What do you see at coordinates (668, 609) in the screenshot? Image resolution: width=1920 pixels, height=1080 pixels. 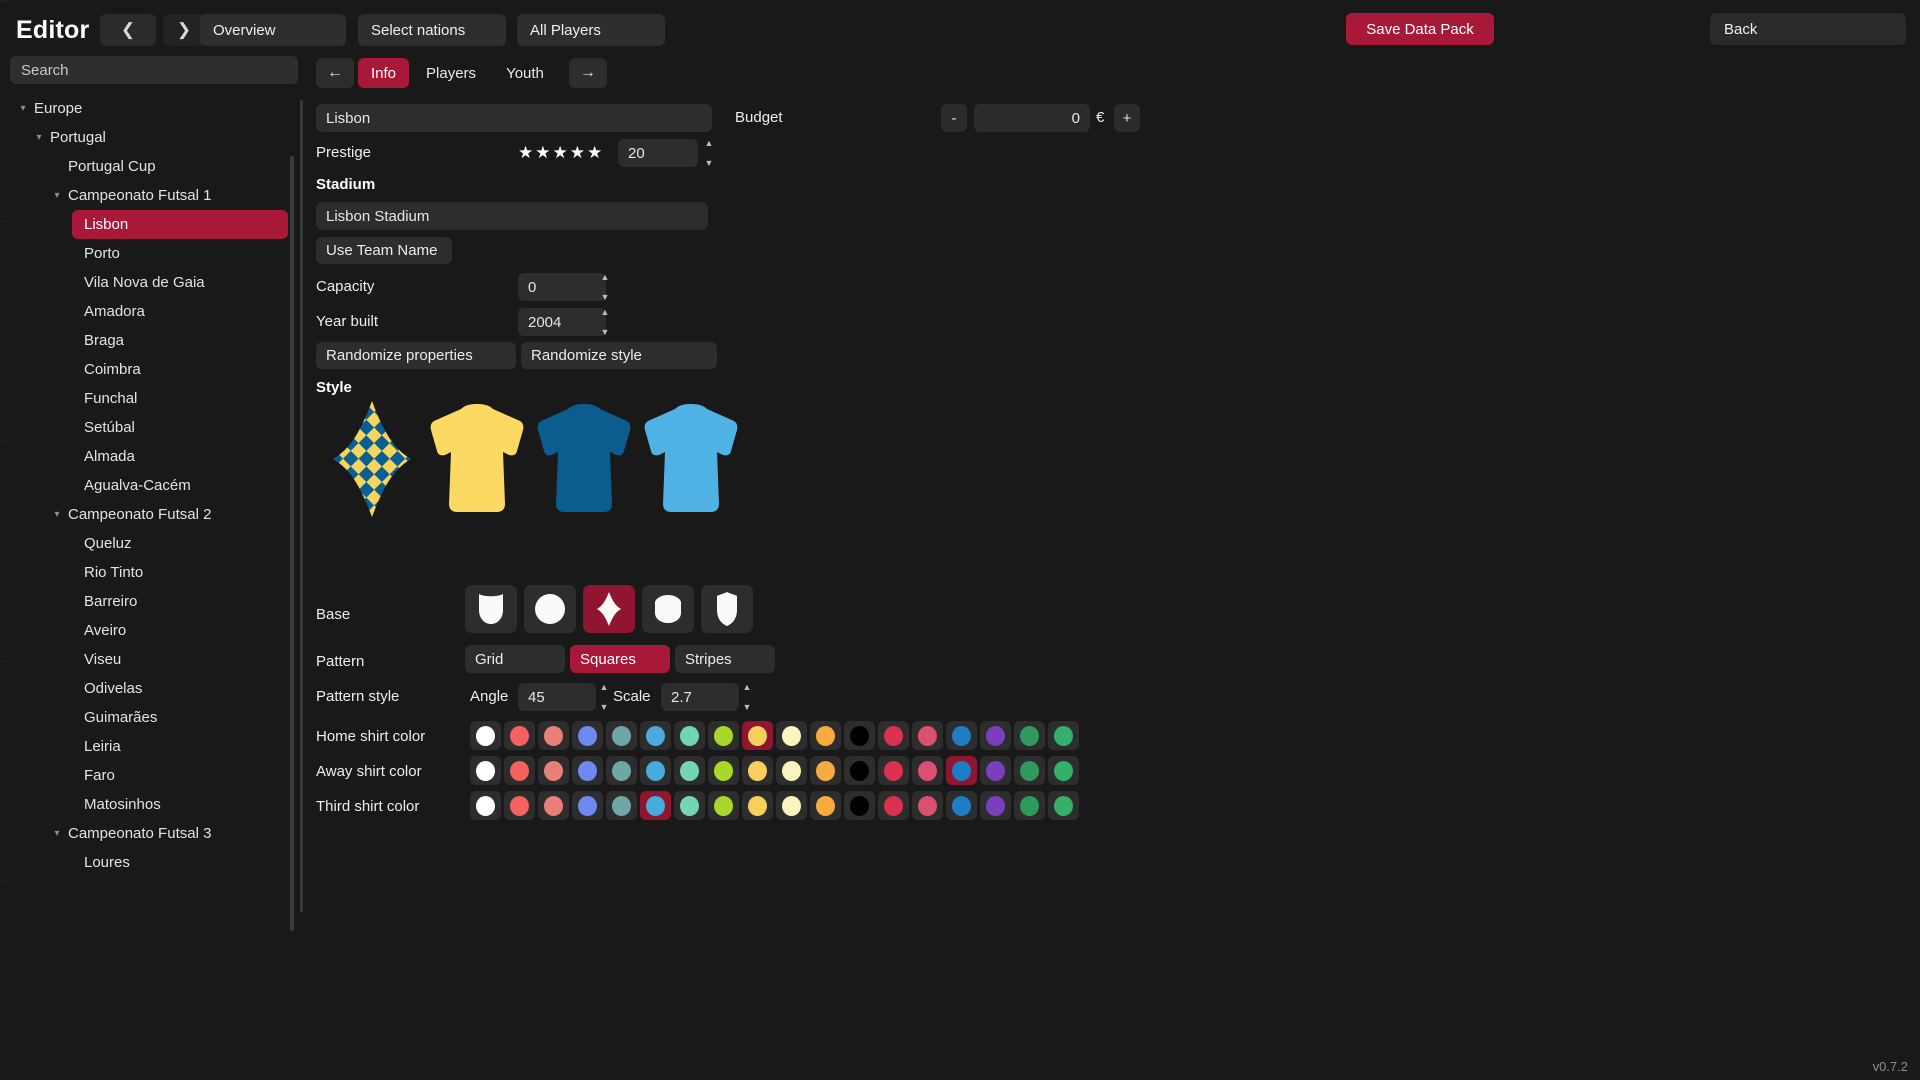 I see `crest-base-option` at bounding box center [668, 609].